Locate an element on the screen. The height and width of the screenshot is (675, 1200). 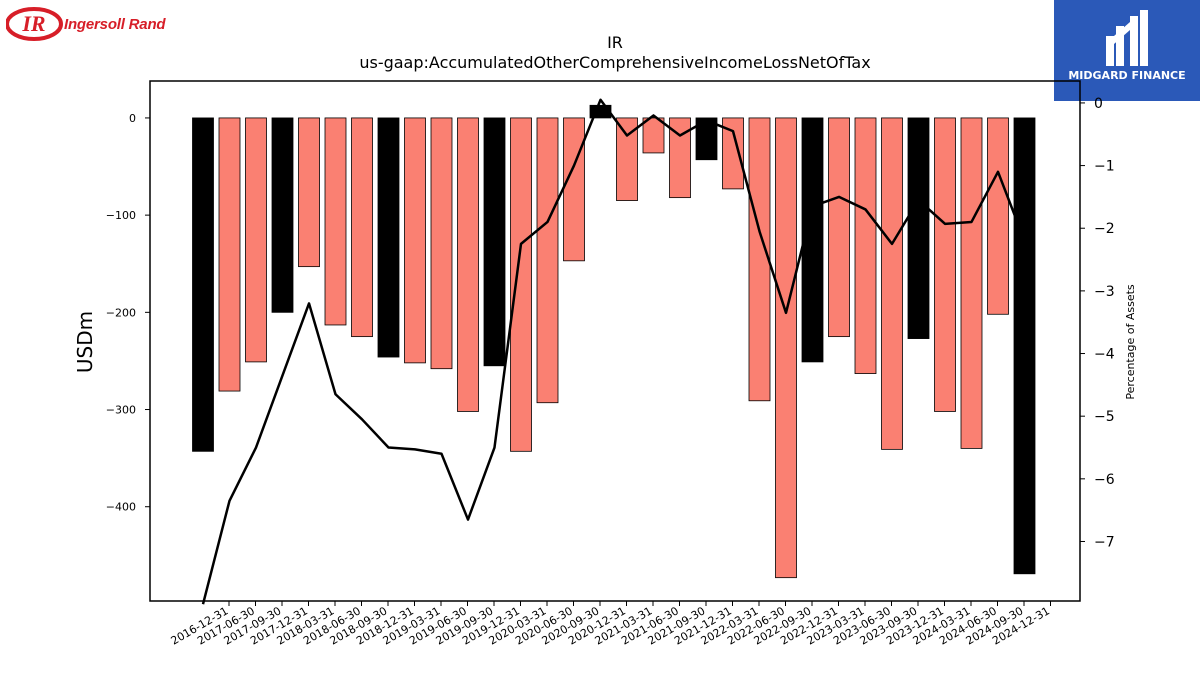
y-tick-label: −400 is located at coordinates (121, 507).